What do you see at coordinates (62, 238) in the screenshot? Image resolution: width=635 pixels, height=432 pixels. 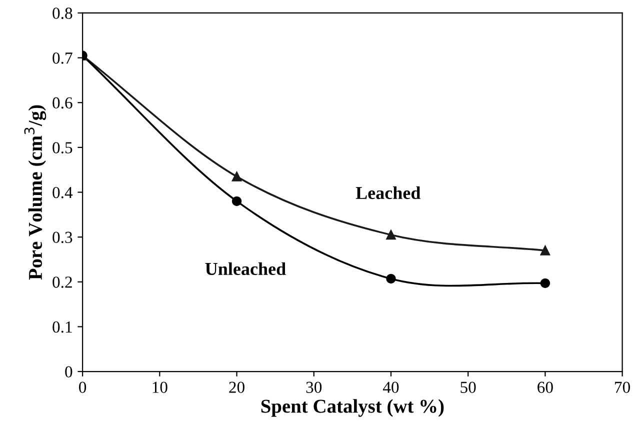 I see `y-tick-label: 0.3` at bounding box center [62, 238].